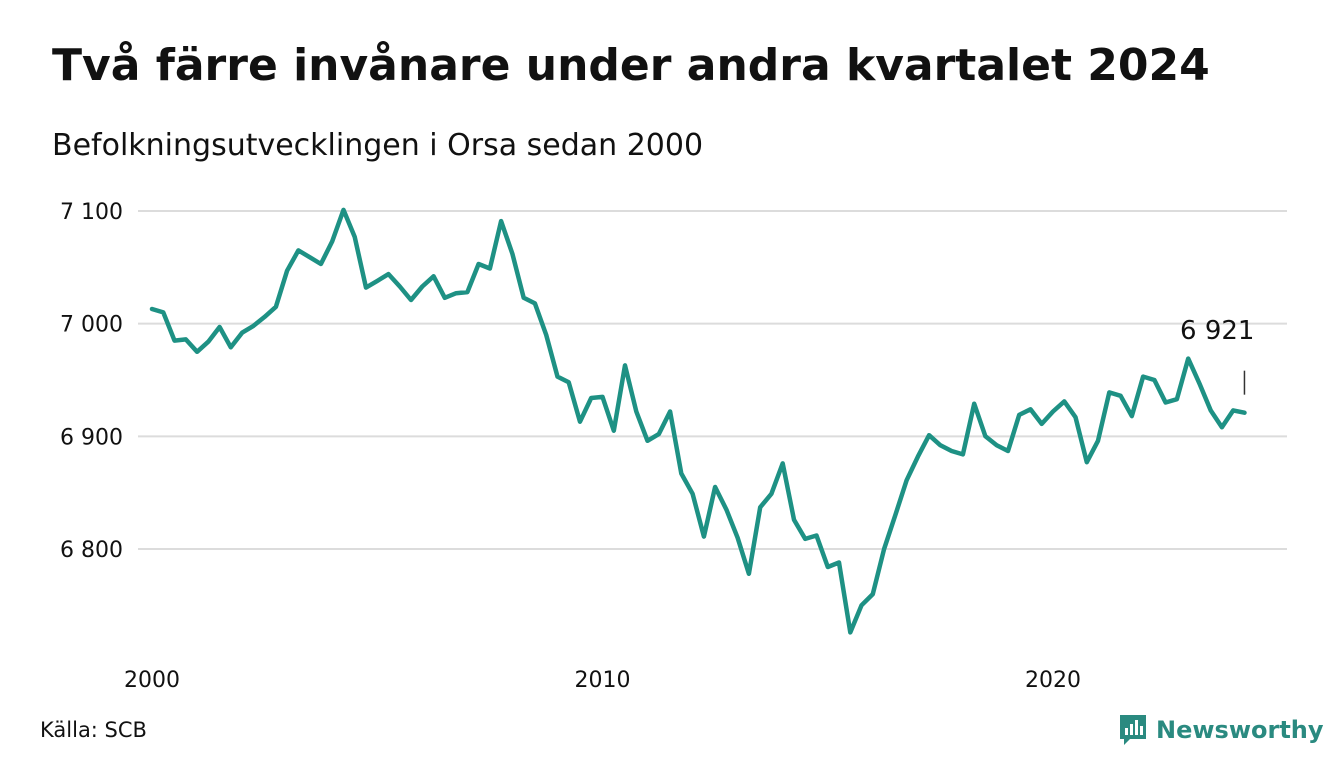  What do you see at coordinates (1240, 730) in the screenshot?
I see `brand-name: Newsworthy` at bounding box center [1240, 730].